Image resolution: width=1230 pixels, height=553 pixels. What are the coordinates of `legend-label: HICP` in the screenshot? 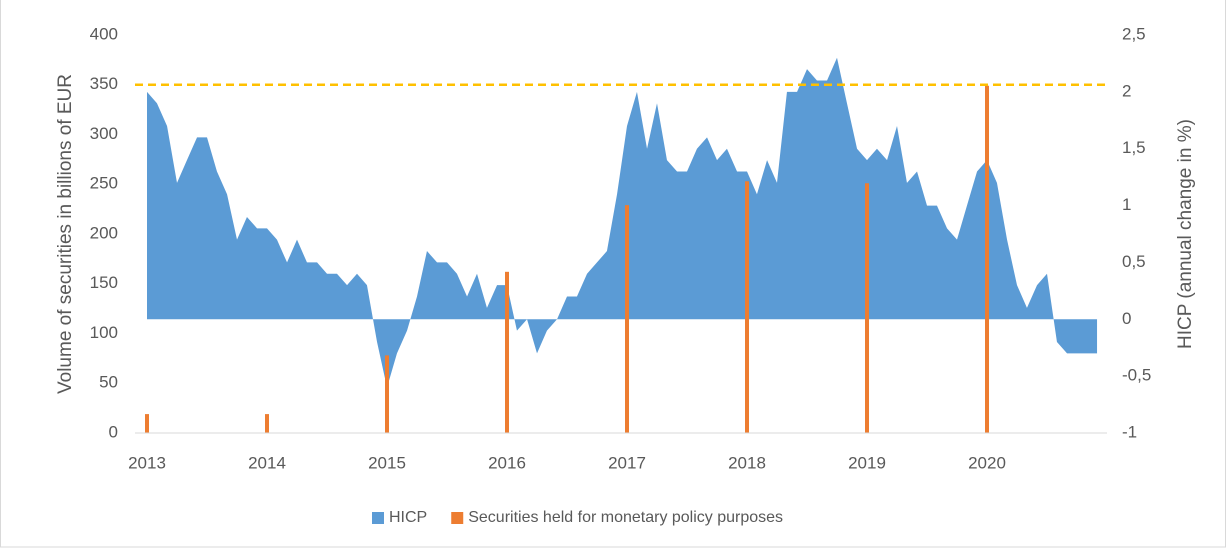 It's located at (408, 517).